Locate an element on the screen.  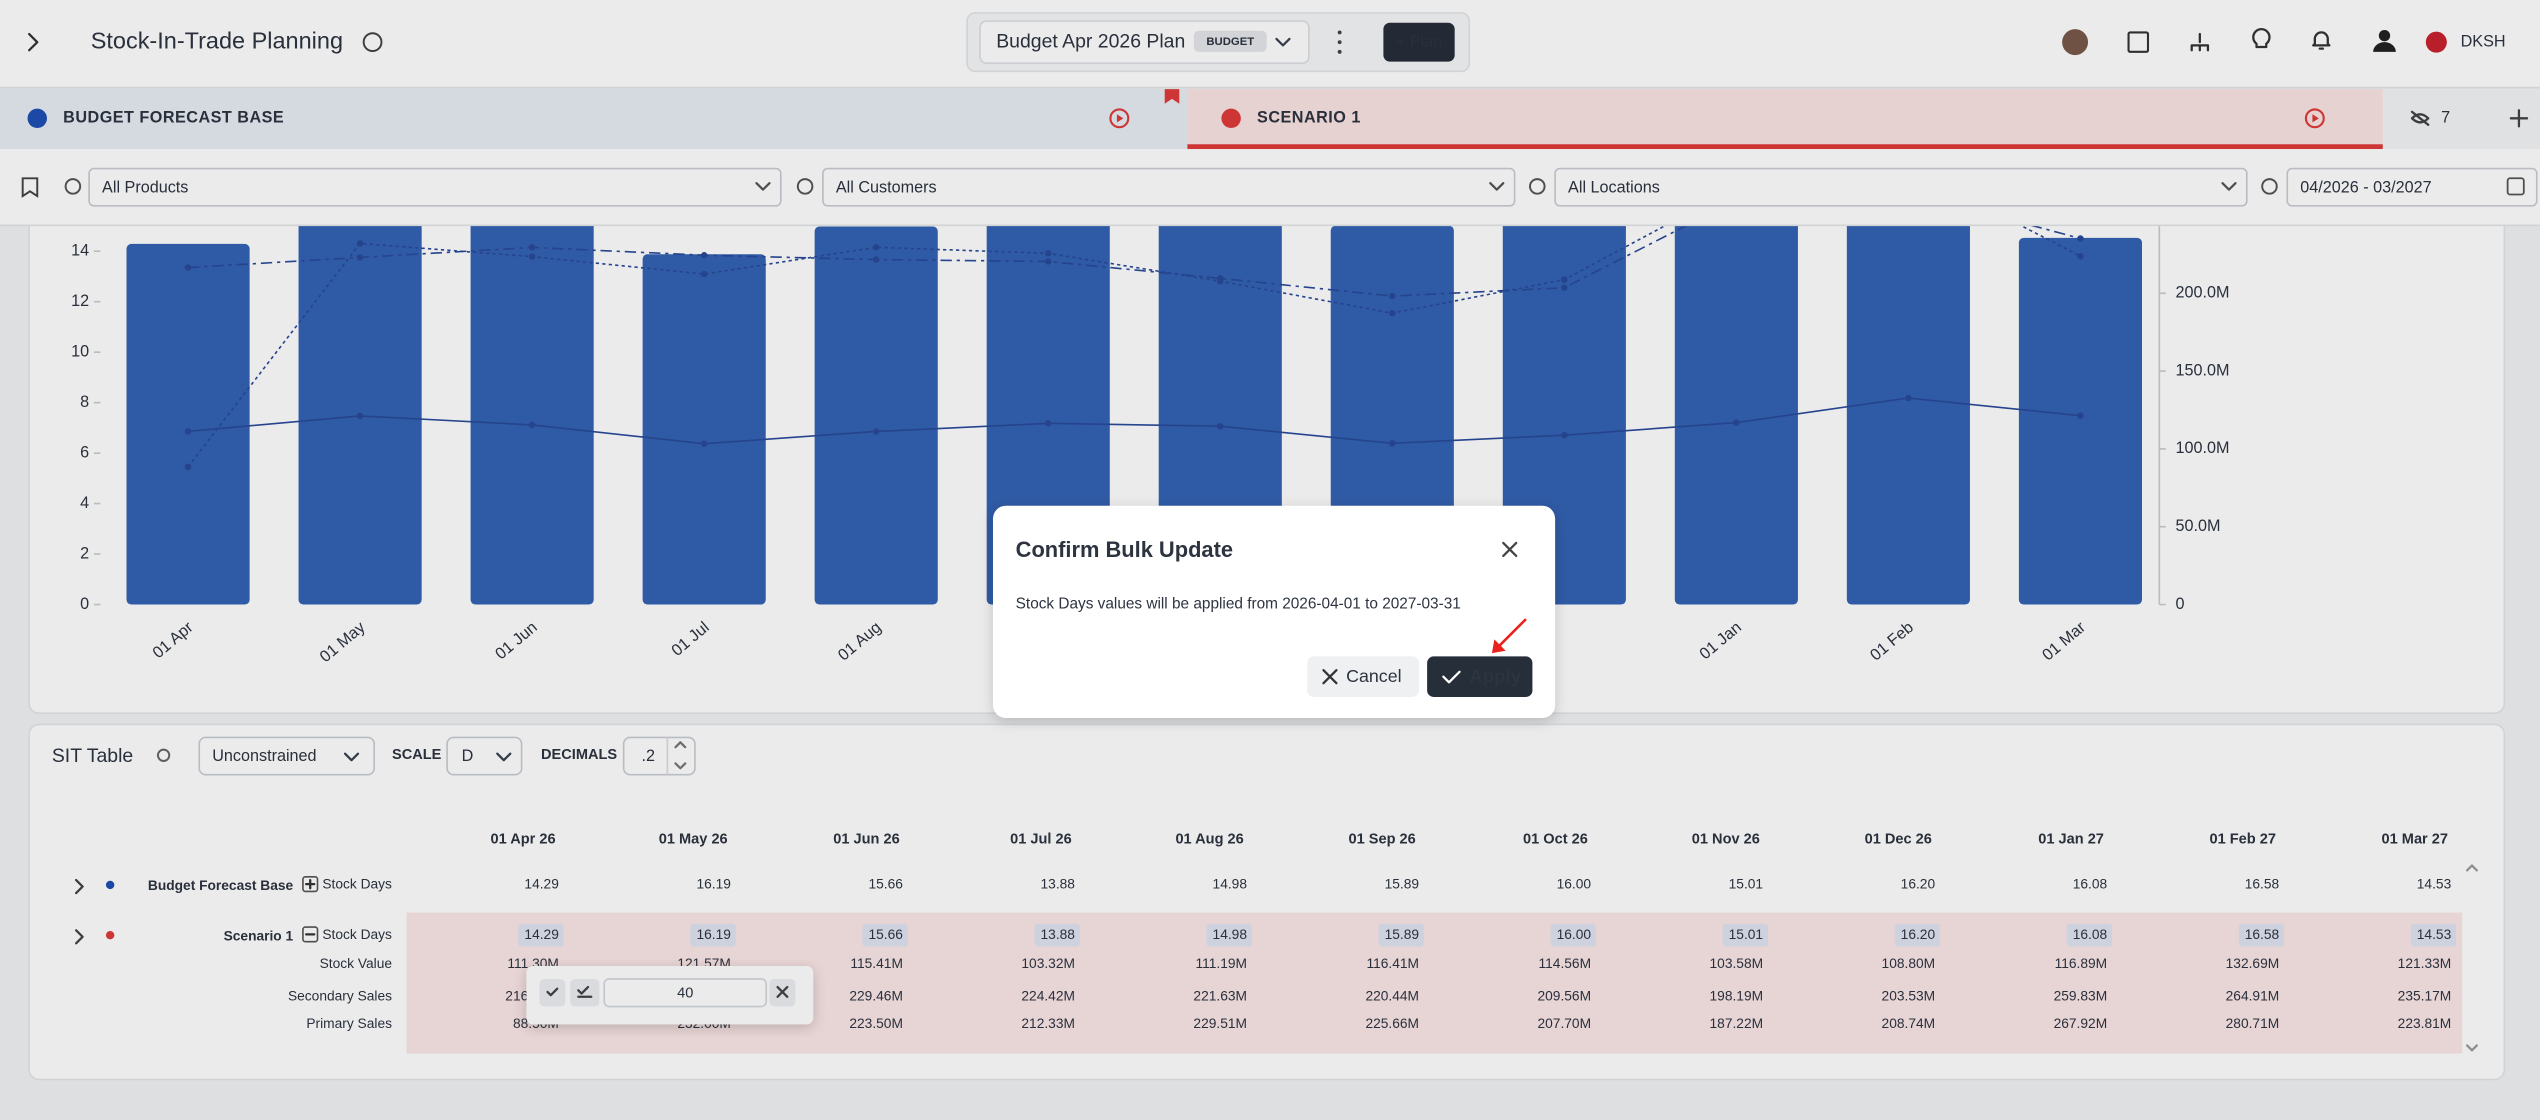
org-logo is located at coordinates (2436, 42).